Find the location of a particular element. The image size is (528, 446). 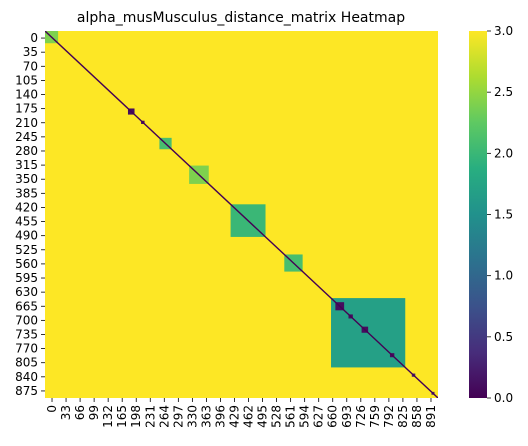

colorbar-tick-label: 0.0 is located at coordinates (503, 398).